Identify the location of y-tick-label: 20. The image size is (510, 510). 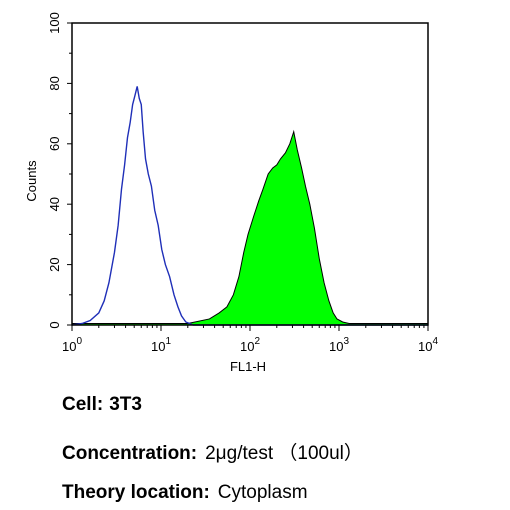
(54, 264).